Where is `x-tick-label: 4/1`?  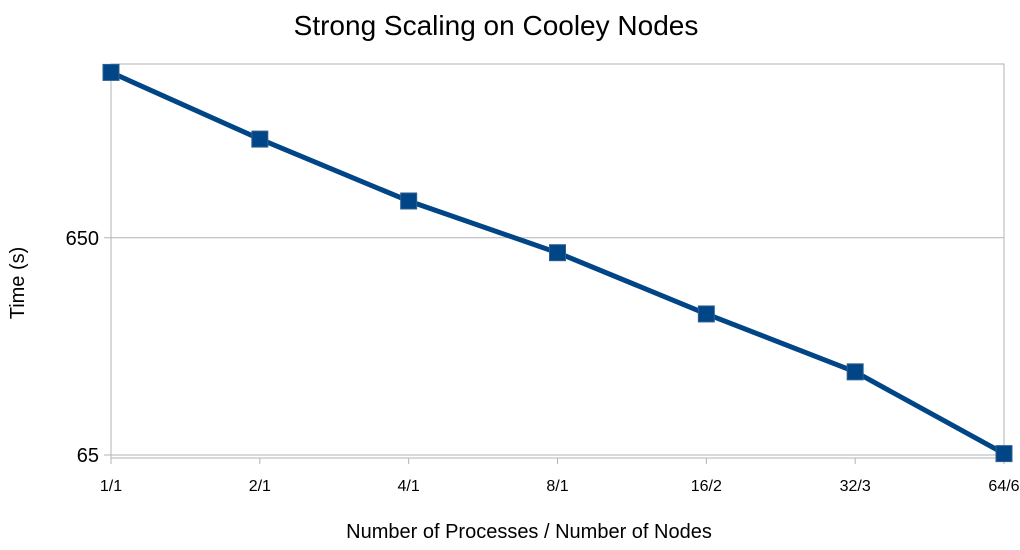
x-tick-label: 4/1 is located at coordinates (409, 486).